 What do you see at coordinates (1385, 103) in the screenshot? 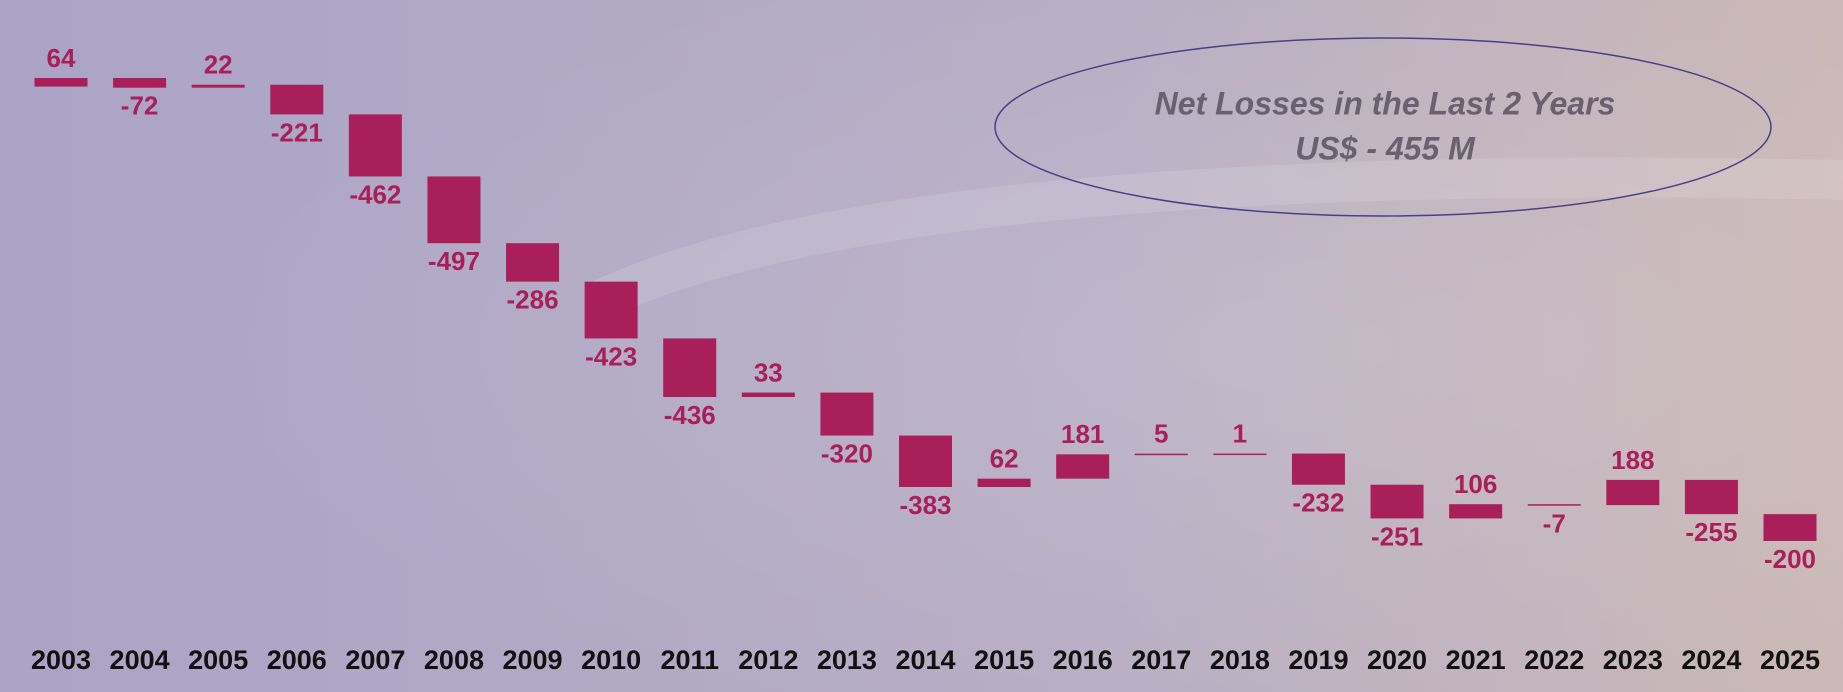
I see `annotation-text: Net Losses in the Last 2 Years` at bounding box center [1385, 103].